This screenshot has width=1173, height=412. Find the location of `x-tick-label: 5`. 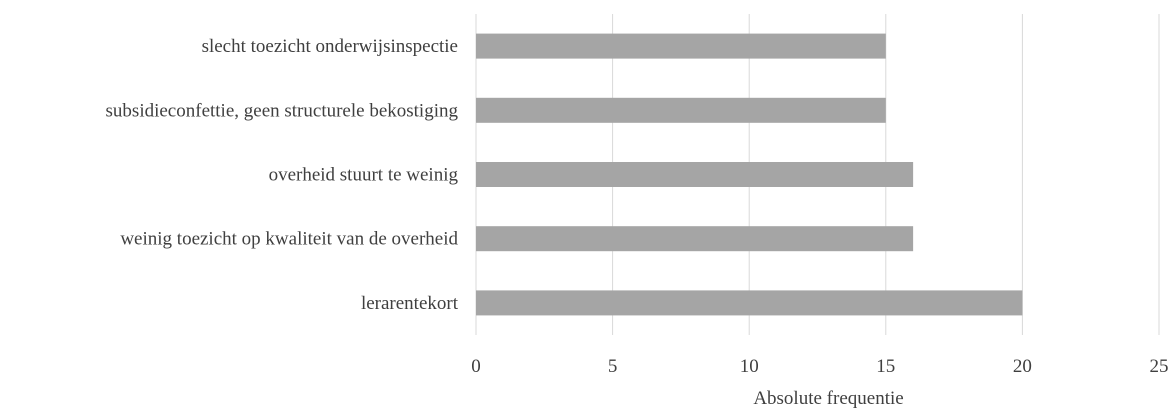

x-tick-label: 5 is located at coordinates (613, 366).